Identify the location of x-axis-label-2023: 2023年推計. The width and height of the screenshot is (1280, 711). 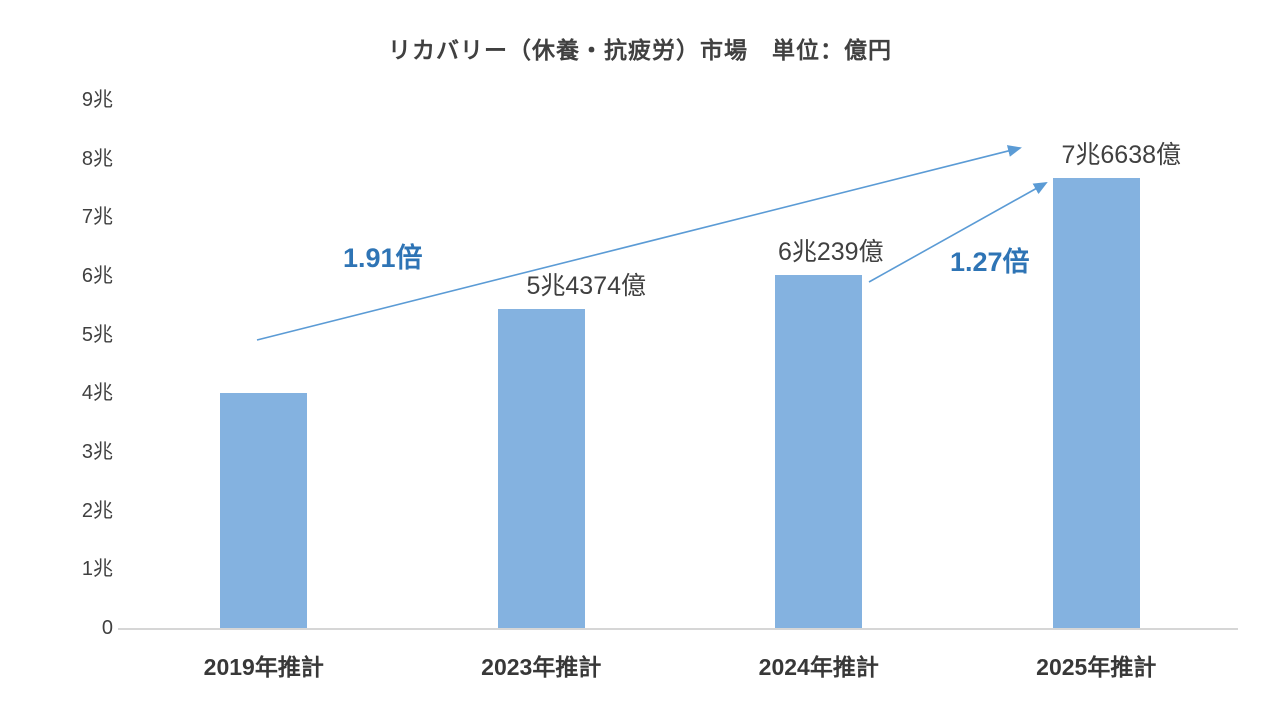
(541, 667).